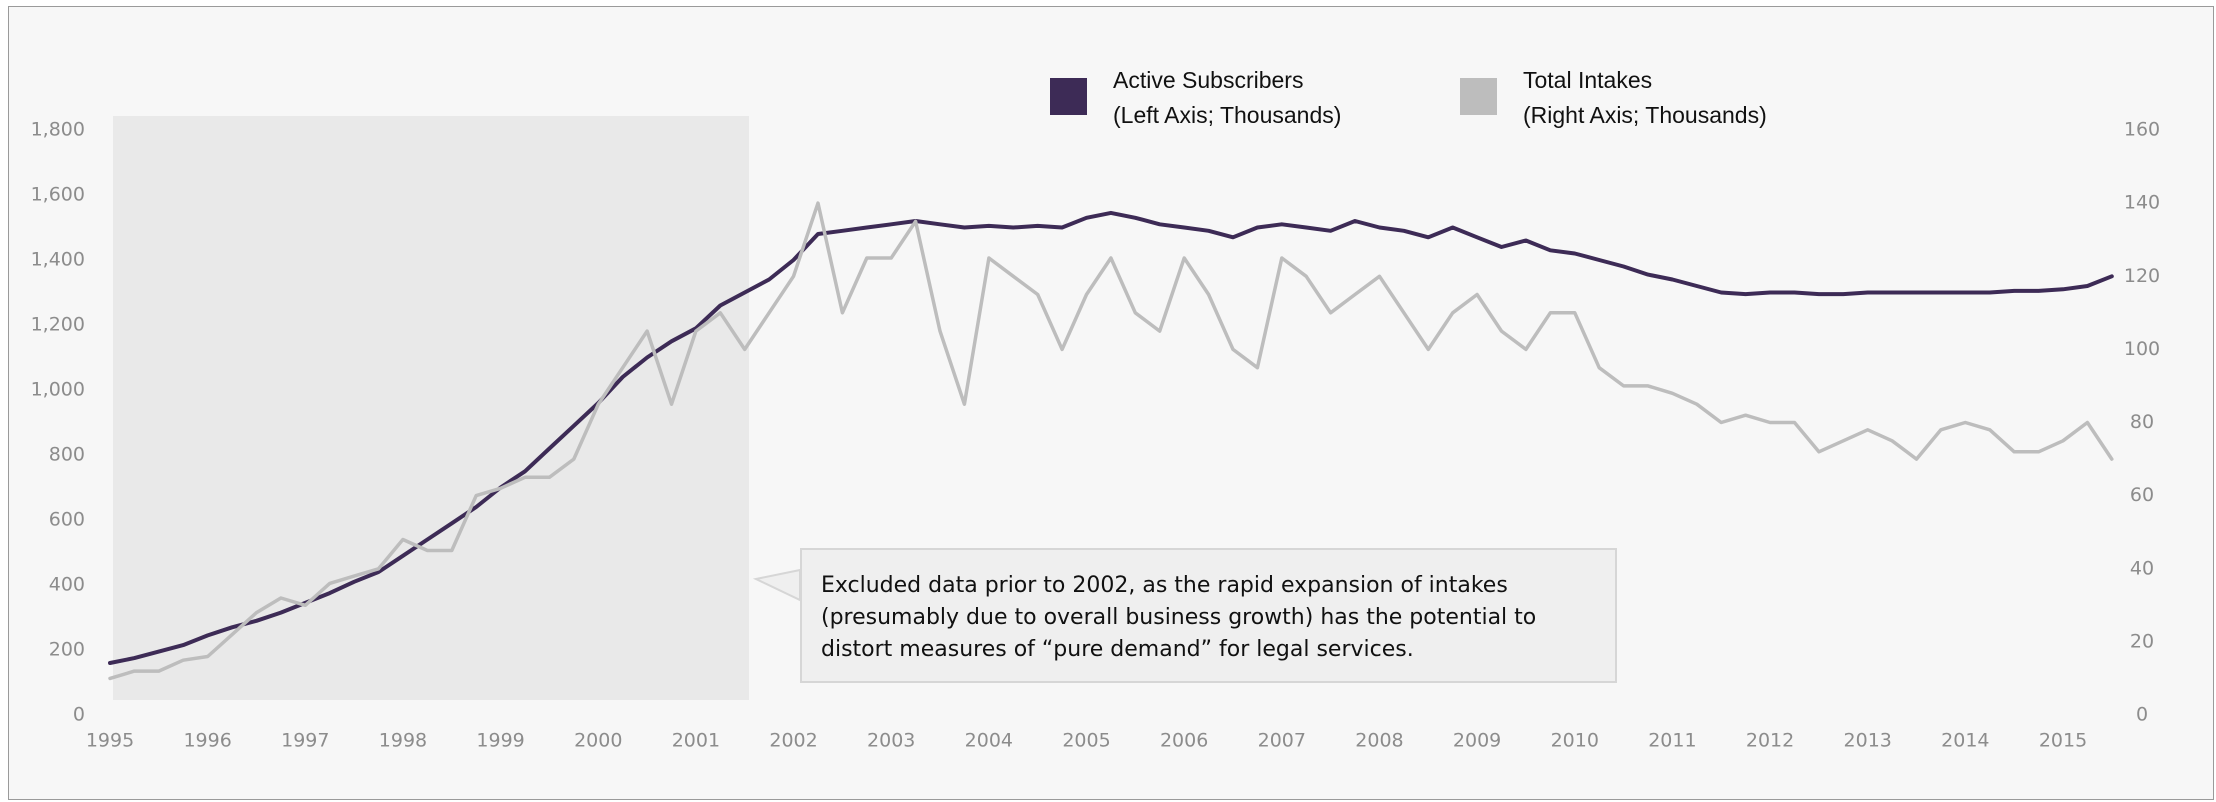 This screenshot has width=2216, height=802. What do you see at coordinates (2142, 568) in the screenshot?
I see `y2-tick-label: 40` at bounding box center [2142, 568].